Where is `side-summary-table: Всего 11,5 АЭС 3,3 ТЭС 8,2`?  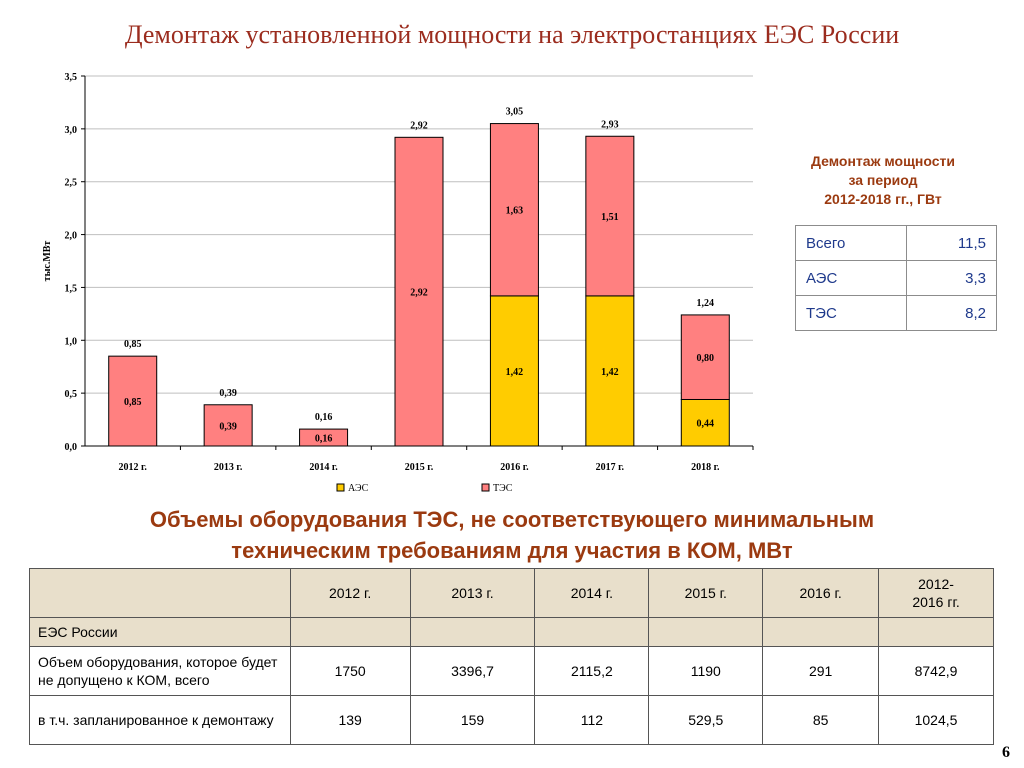 side-summary-table: Всего 11,5 АЭС 3,3 ТЭС 8,2 is located at coordinates (896, 278).